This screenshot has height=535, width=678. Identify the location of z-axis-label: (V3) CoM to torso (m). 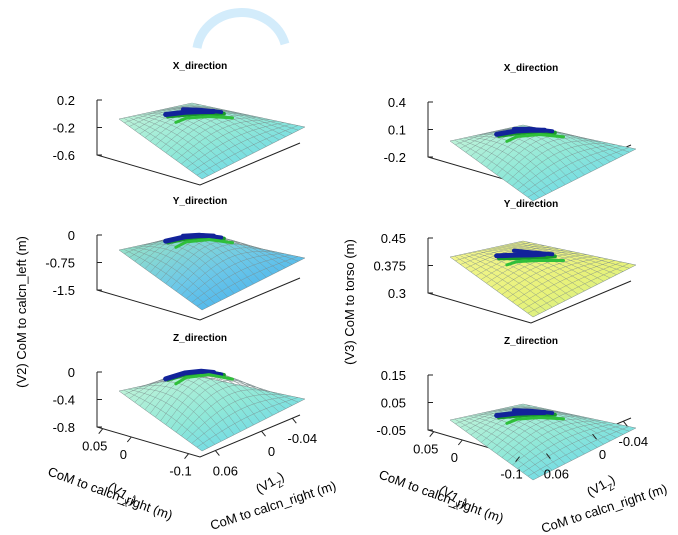
(349, 302).